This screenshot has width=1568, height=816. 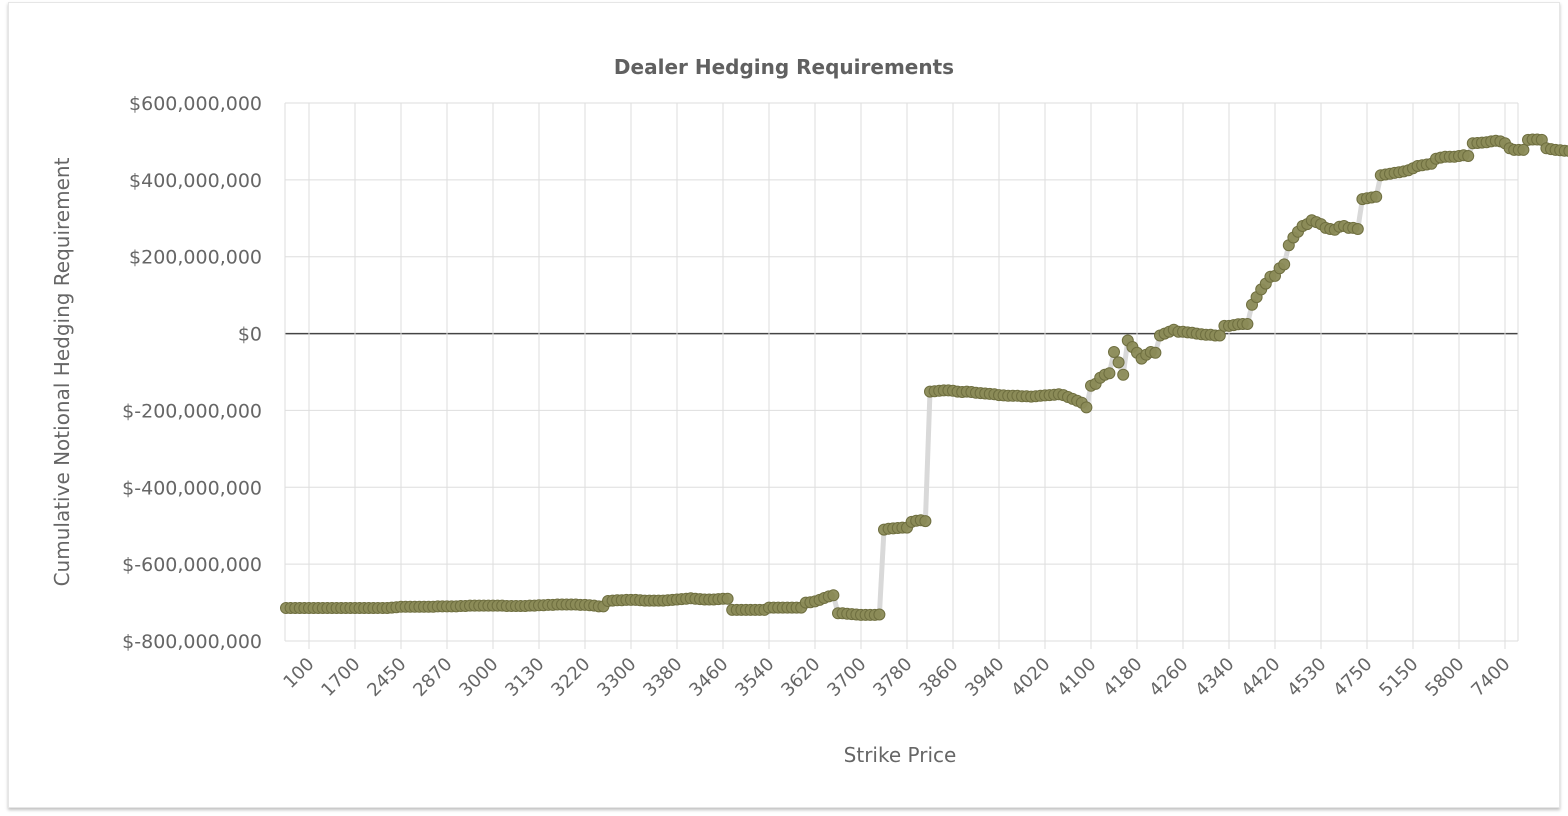 What do you see at coordinates (195, 258) in the screenshot?
I see `y-tick-label: $200,000,000` at bounding box center [195, 258].